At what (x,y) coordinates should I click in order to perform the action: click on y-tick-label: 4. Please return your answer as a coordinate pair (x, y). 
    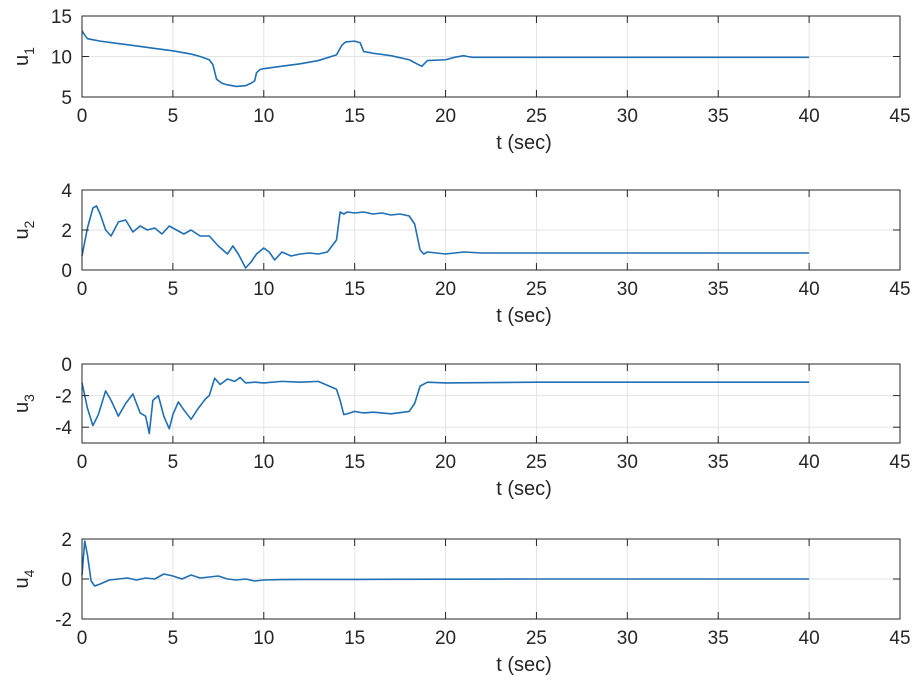
    Looking at the image, I should click on (66, 191).